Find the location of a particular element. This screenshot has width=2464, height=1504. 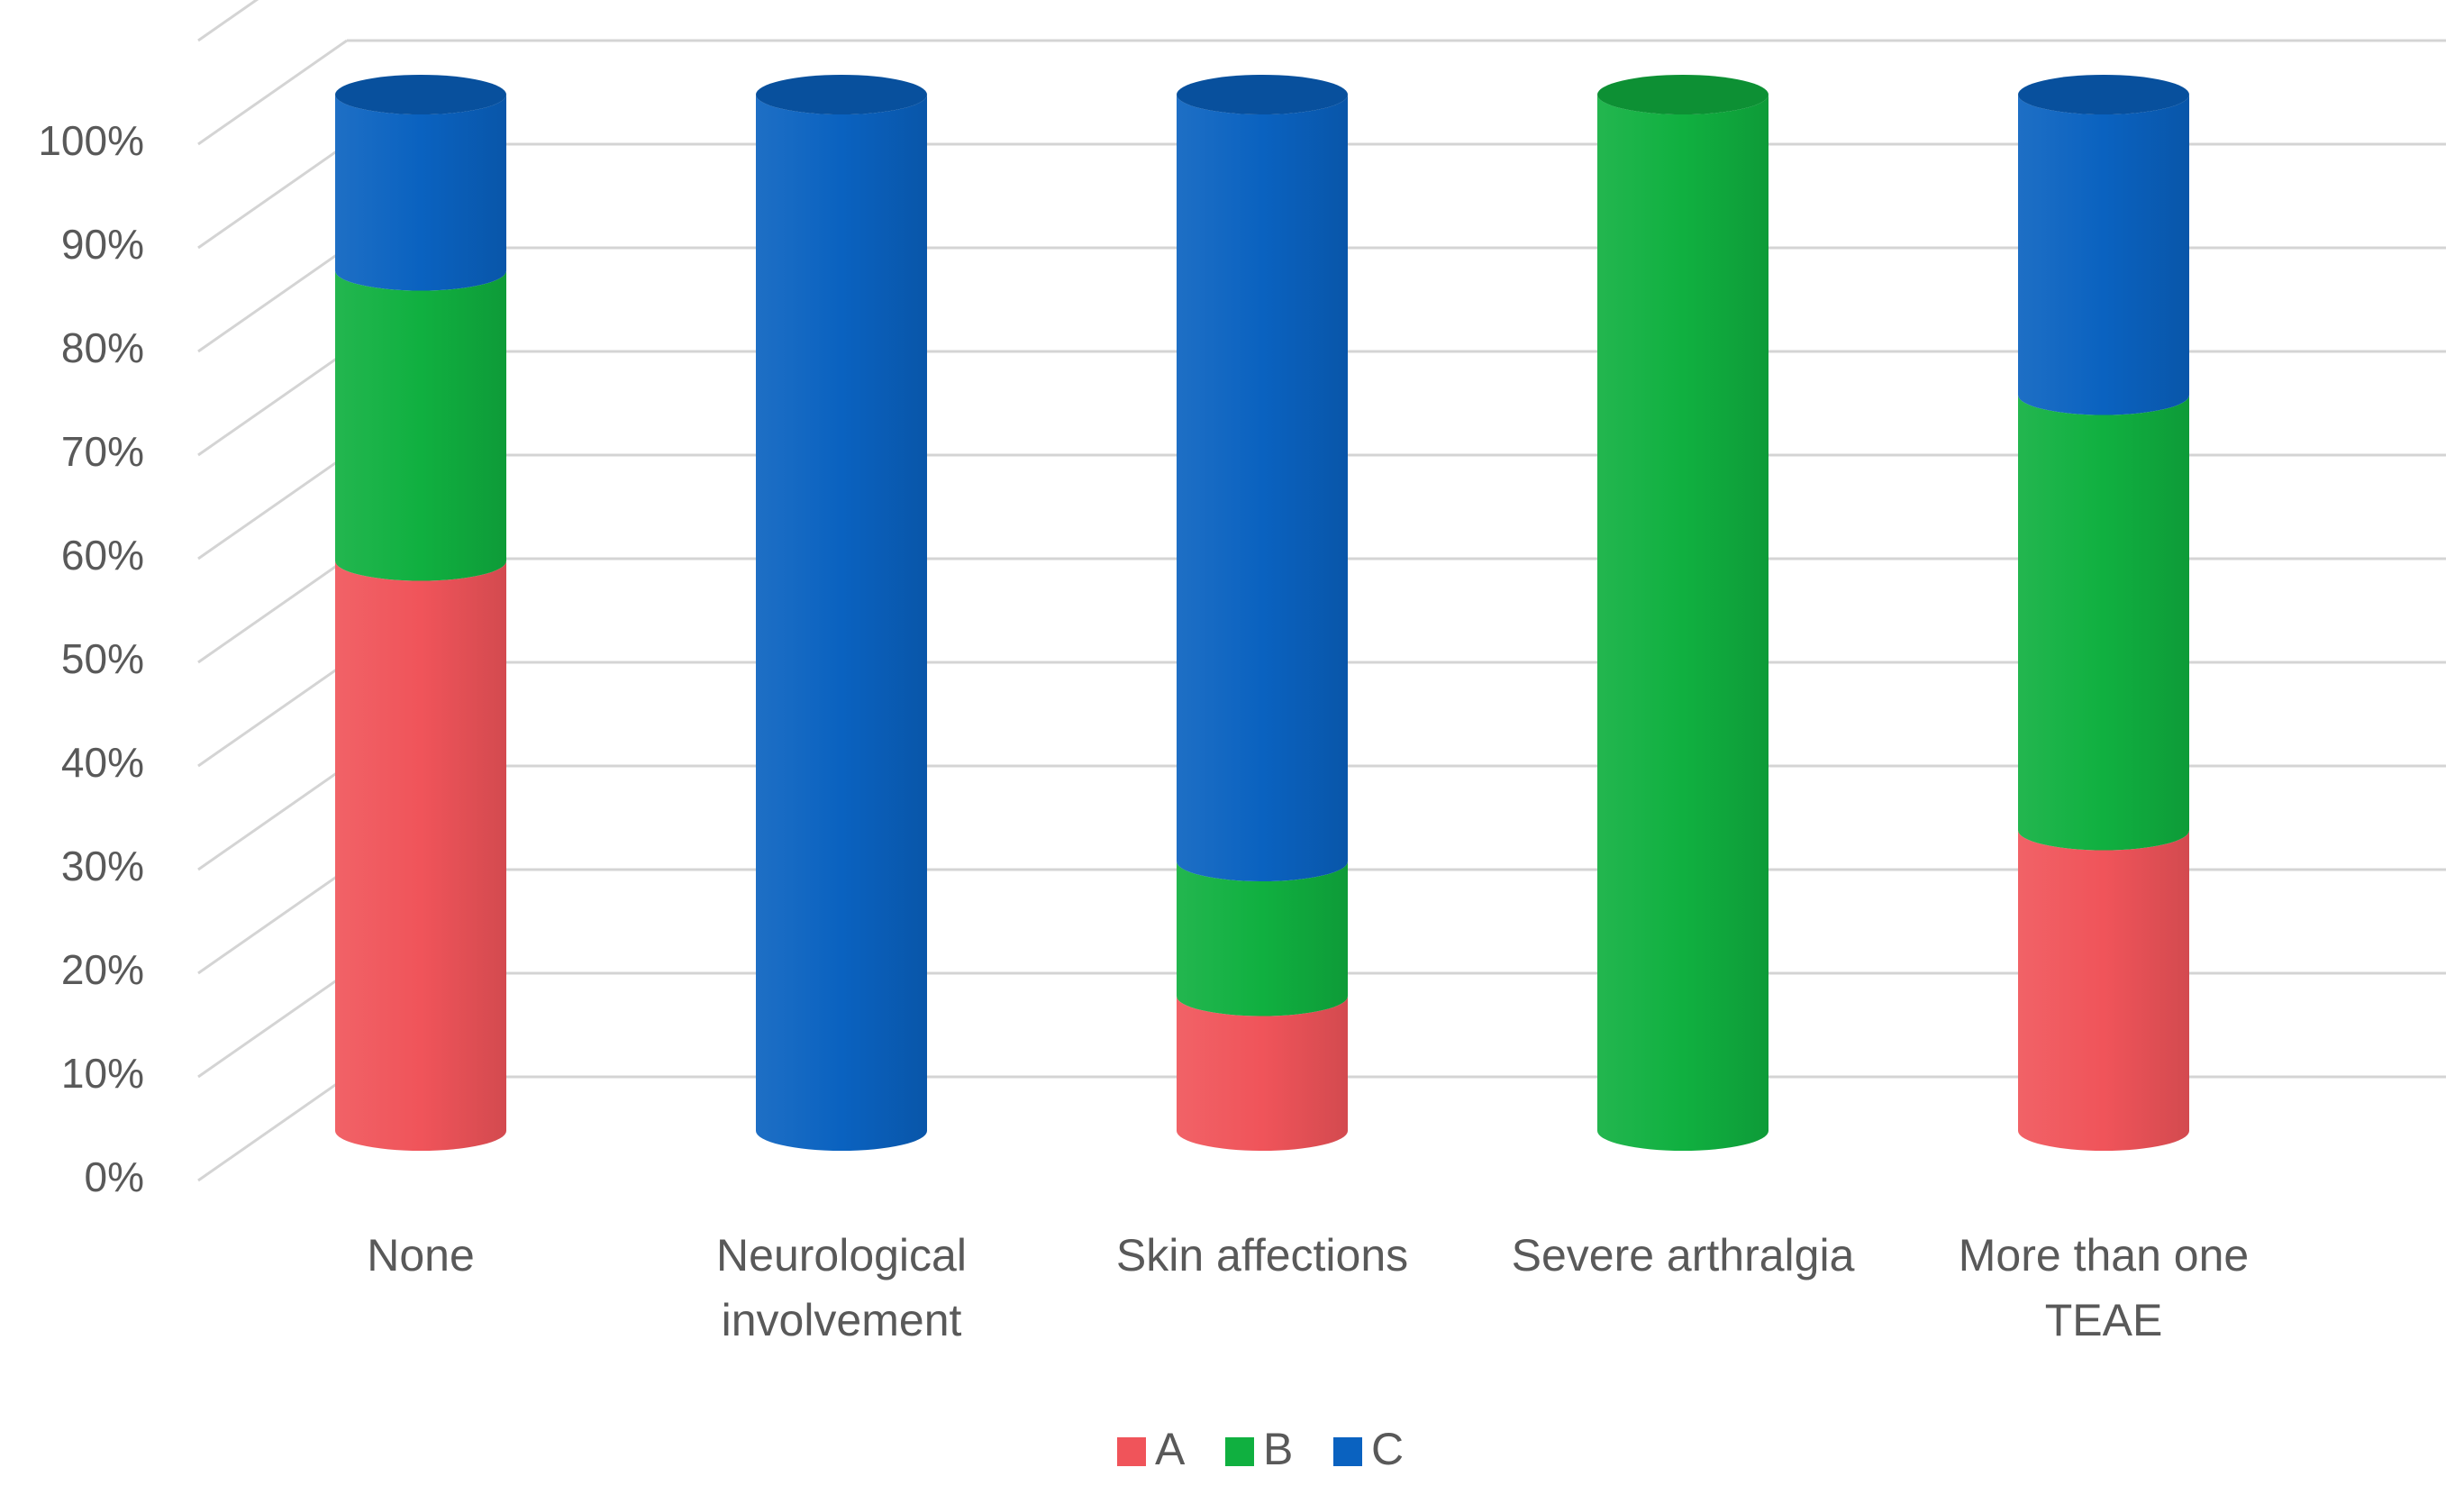

legend-label: C is located at coordinates (1387, 1449).